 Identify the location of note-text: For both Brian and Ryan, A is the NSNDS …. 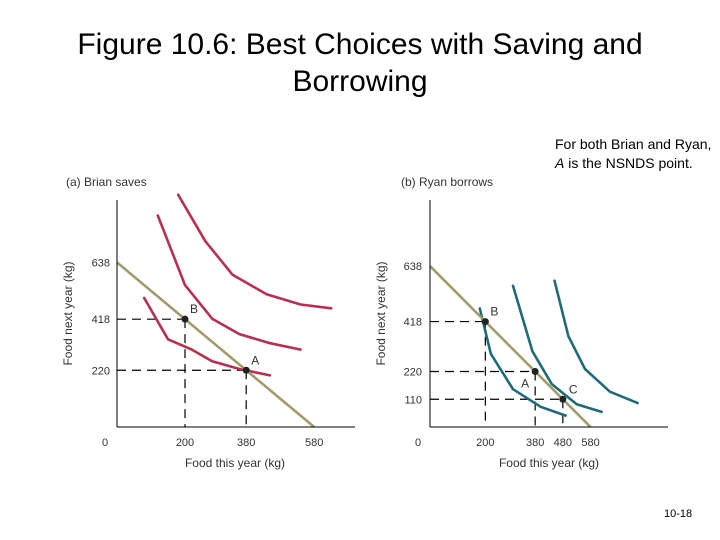
(635, 154).